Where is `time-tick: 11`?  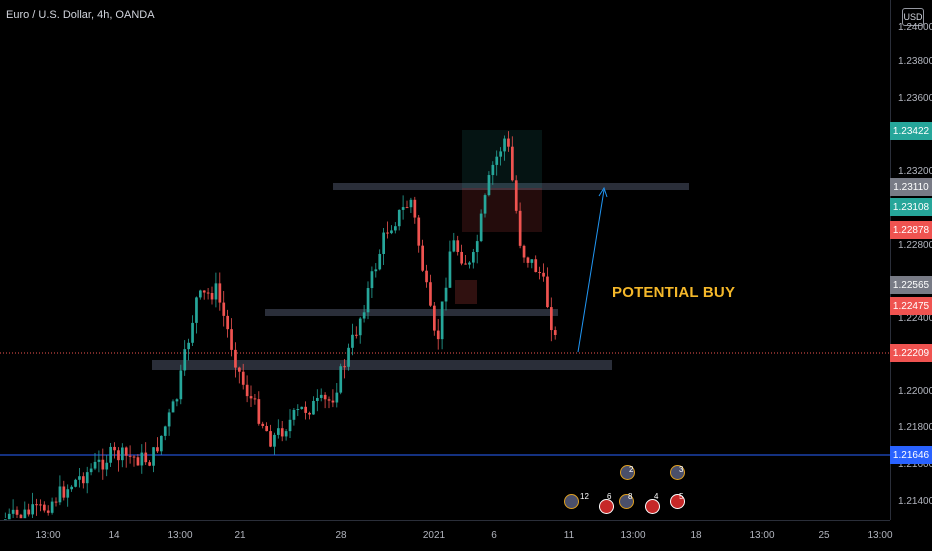 time-tick: 11 is located at coordinates (569, 535).